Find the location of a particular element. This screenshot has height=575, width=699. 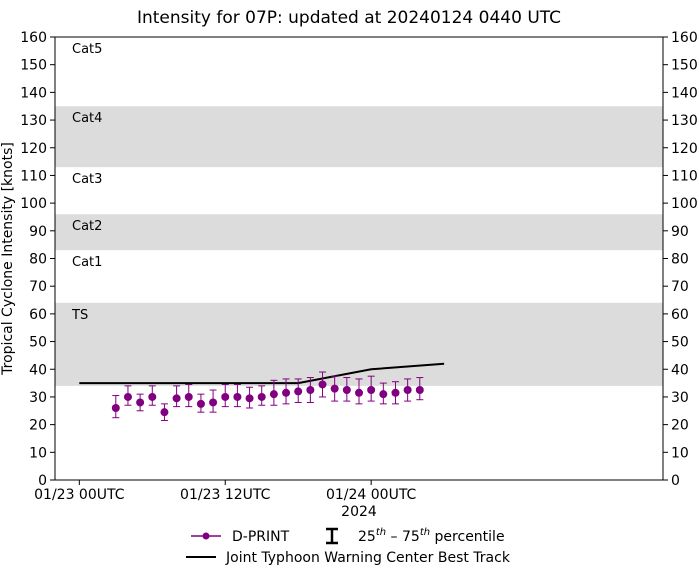

y-tick-label-left: 20 is located at coordinates (38, 426).